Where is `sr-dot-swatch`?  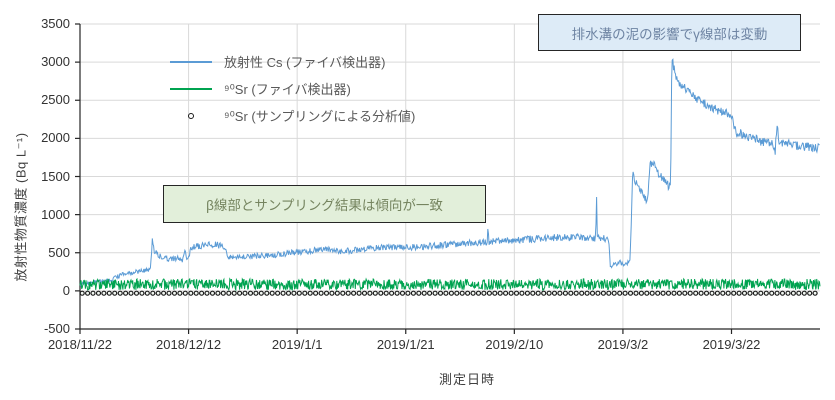
sr-dot-swatch is located at coordinates (191, 115).